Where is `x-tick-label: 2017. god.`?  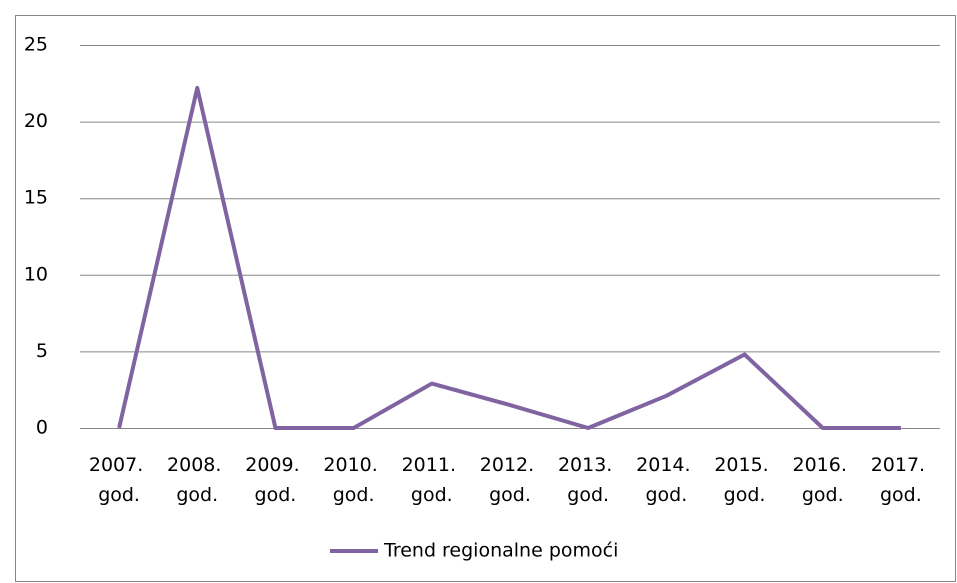
x-tick-label: 2017. god. is located at coordinates (901, 480).